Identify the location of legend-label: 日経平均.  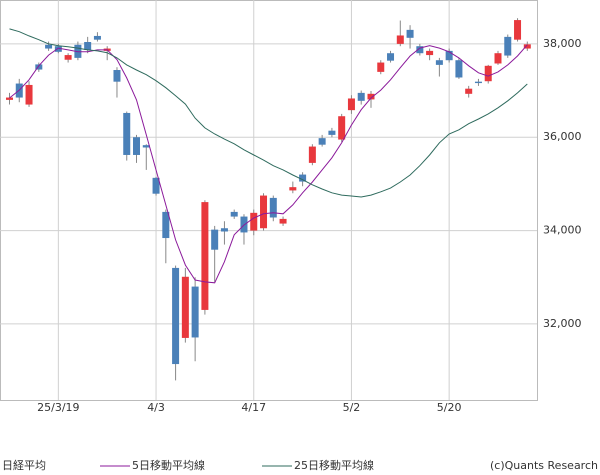
(24, 465).